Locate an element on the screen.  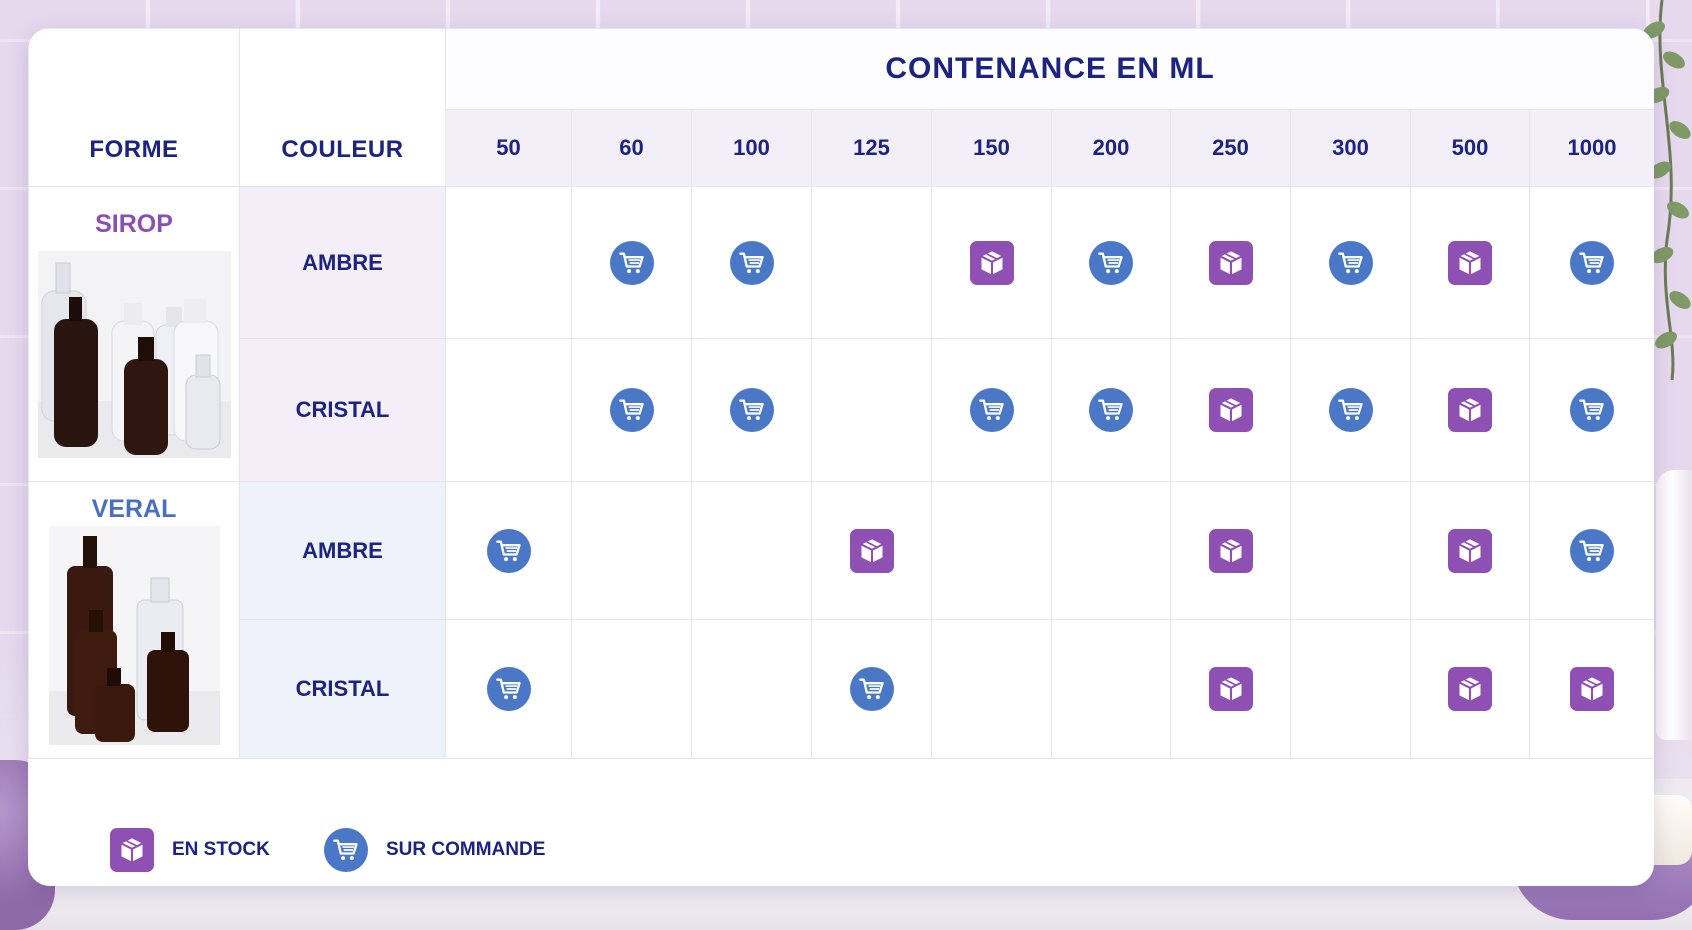
size-header-150: 150 is located at coordinates (991, 148).